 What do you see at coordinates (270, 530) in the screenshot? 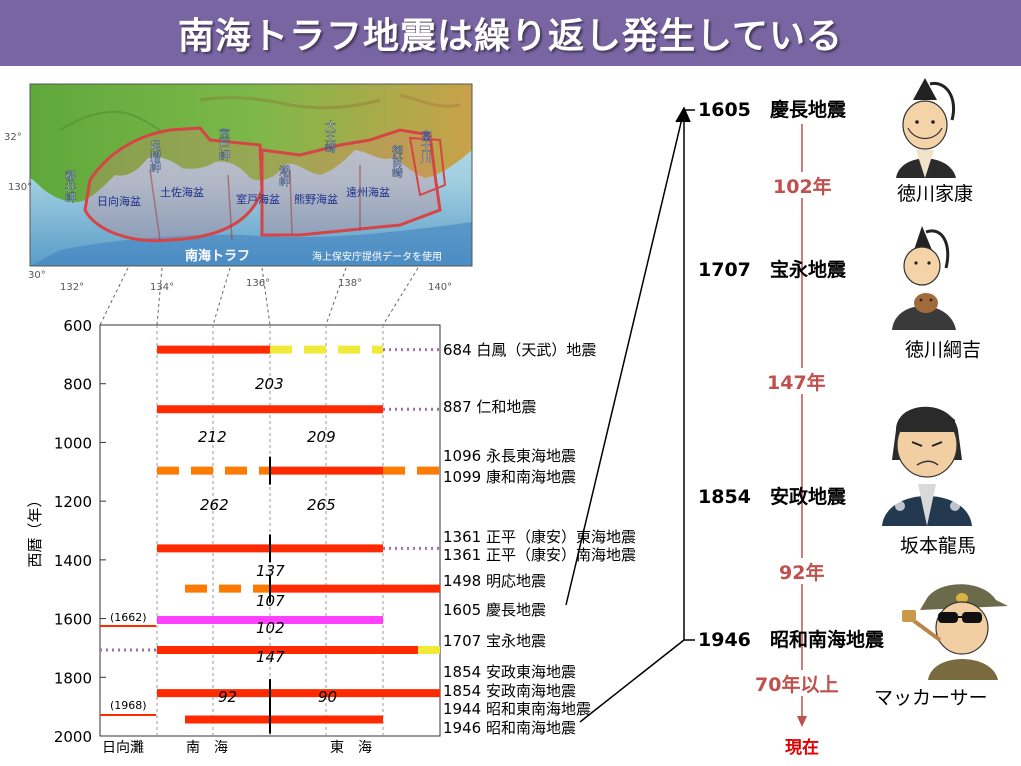
I see `chart-grid` at bounding box center [270, 530].